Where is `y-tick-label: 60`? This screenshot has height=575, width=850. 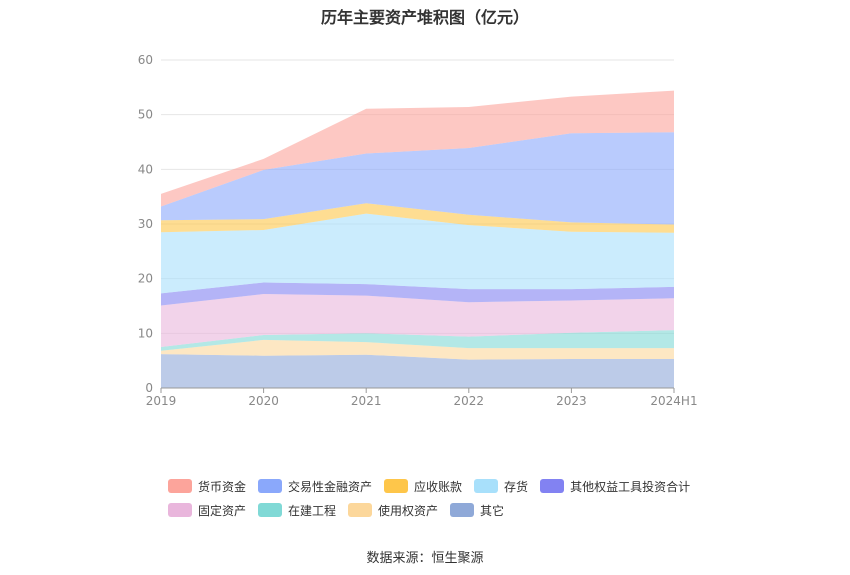 y-tick-label: 60 is located at coordinates (145, 60).